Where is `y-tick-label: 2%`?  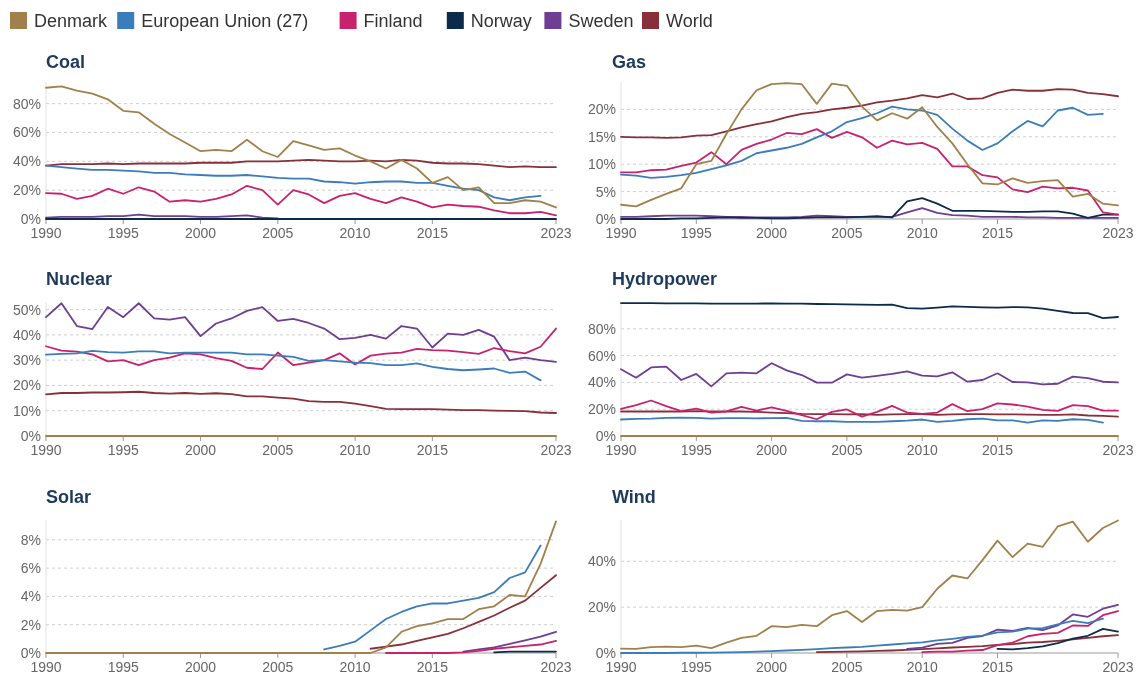 y-tick-label: 2% is located at coordinates (30, 624).